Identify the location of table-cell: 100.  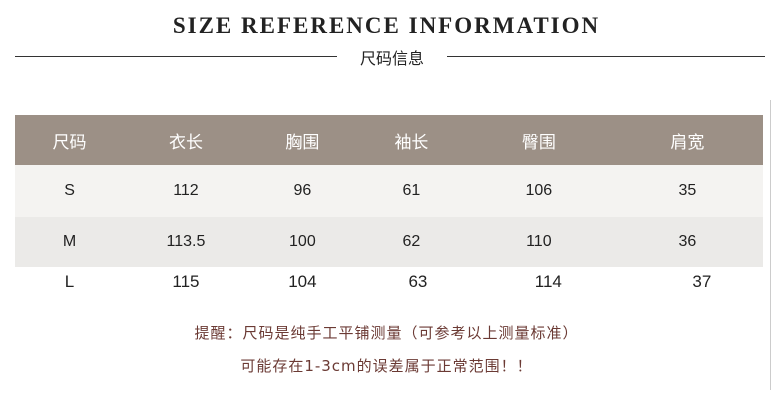
(302, 242).